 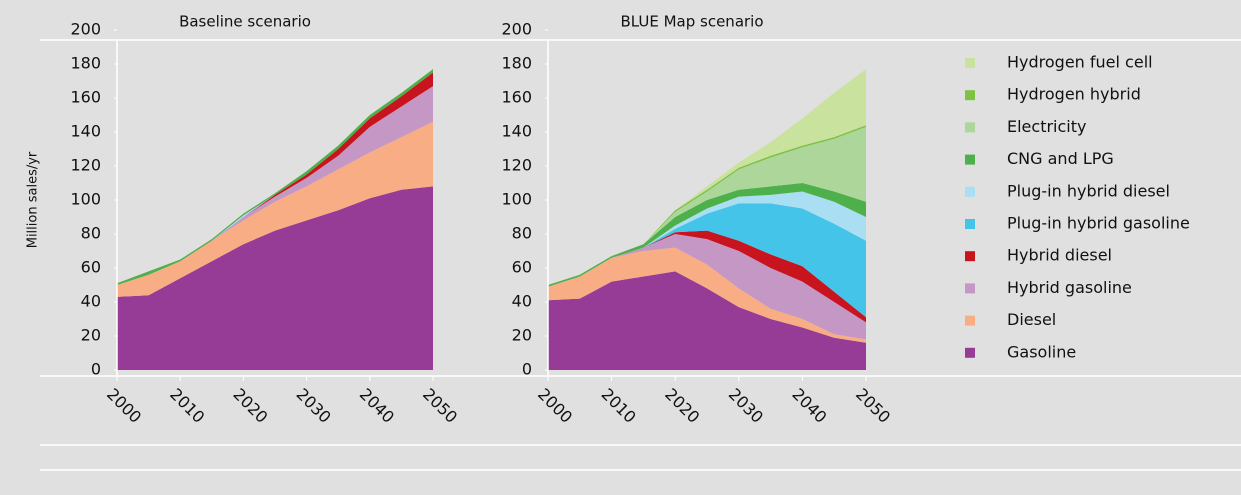 I want to click on chart-title: BLUE Map scenario, so click(x=691, y=22).